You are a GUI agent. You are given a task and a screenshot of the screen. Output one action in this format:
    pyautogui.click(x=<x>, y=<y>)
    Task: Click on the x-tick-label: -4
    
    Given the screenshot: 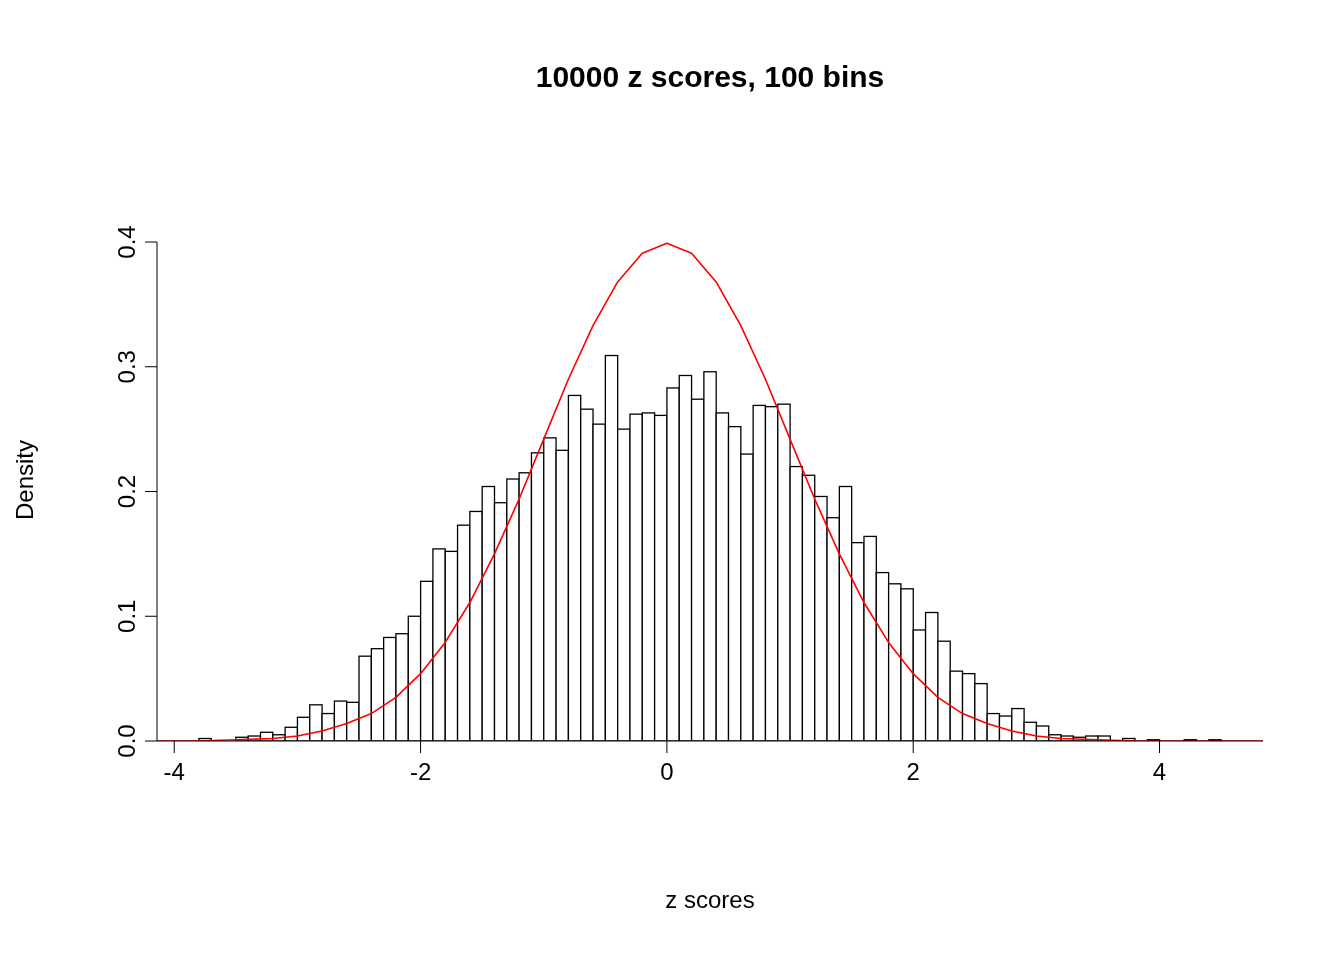 What is the action you would take?
    pyautogui.click(x=174, y=772)
    